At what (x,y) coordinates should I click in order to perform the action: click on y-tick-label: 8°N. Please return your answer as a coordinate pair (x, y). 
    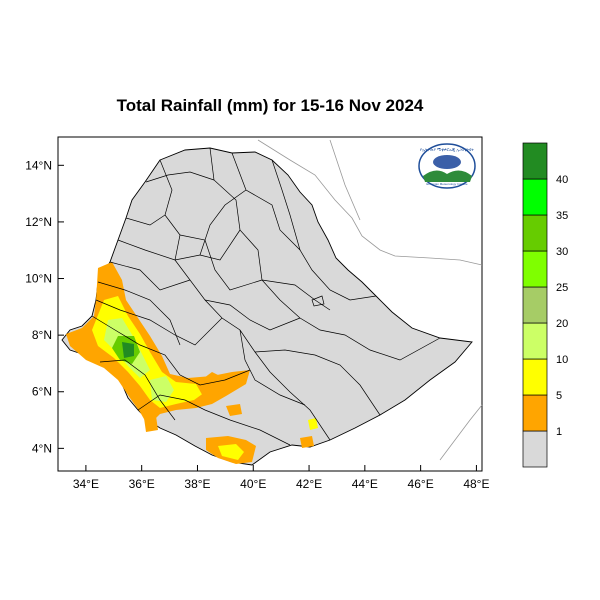
    Looking at the image, I should click on (42, 335).